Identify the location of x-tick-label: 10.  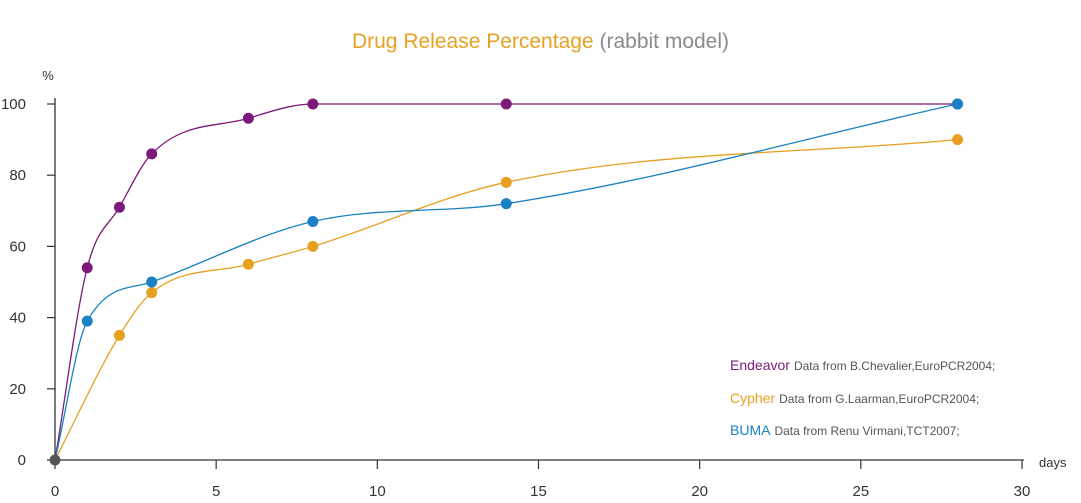
(377, 491).